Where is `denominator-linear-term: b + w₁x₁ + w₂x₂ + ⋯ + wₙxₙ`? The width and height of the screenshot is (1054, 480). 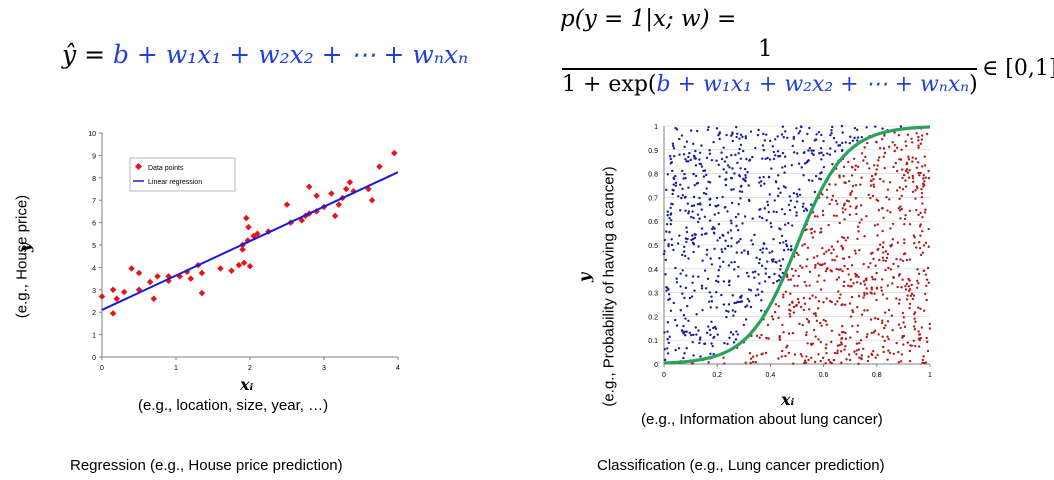
denominator-linear-term: b + w₁x₁ + w₂x₂ + ⋯ + wₙxₙ is located at coordinates (813, 84).